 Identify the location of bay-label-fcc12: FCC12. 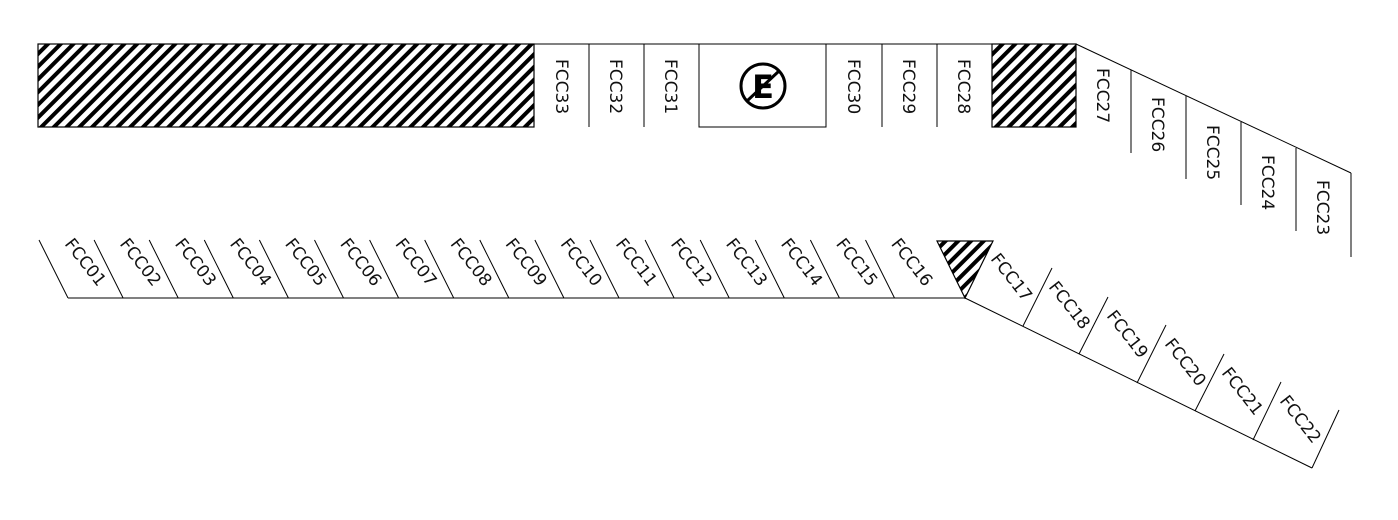
(691, 263).